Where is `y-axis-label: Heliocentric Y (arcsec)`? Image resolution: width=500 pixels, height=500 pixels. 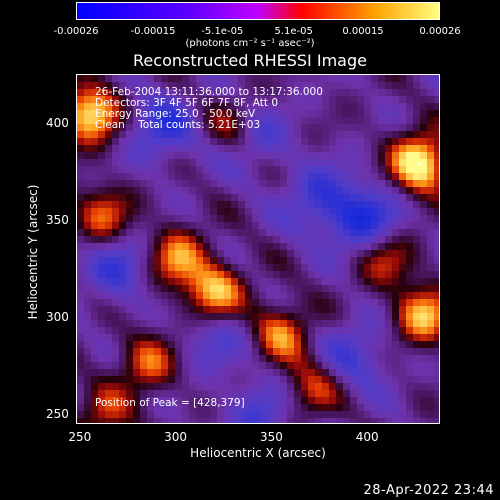 y-axis-label: Heliocentric Y (arcsec) is located at coordinates (33, 252).